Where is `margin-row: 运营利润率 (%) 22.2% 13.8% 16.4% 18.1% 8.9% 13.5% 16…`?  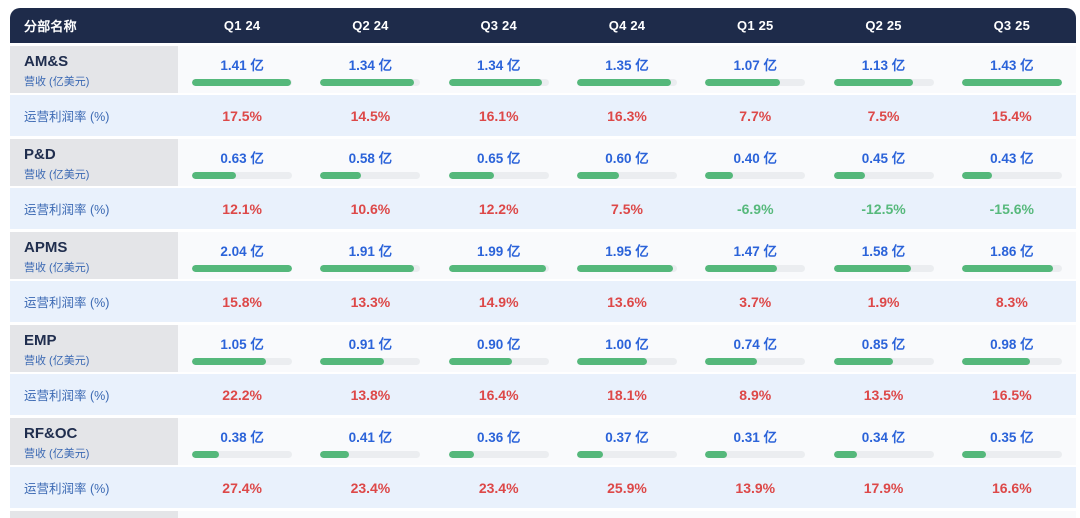
margin-row: 运营利润率 (%) 22.2% 13.8% 16.4% 18.1% 8.9% 13.5% 16… is located at coordinates (543, 394).